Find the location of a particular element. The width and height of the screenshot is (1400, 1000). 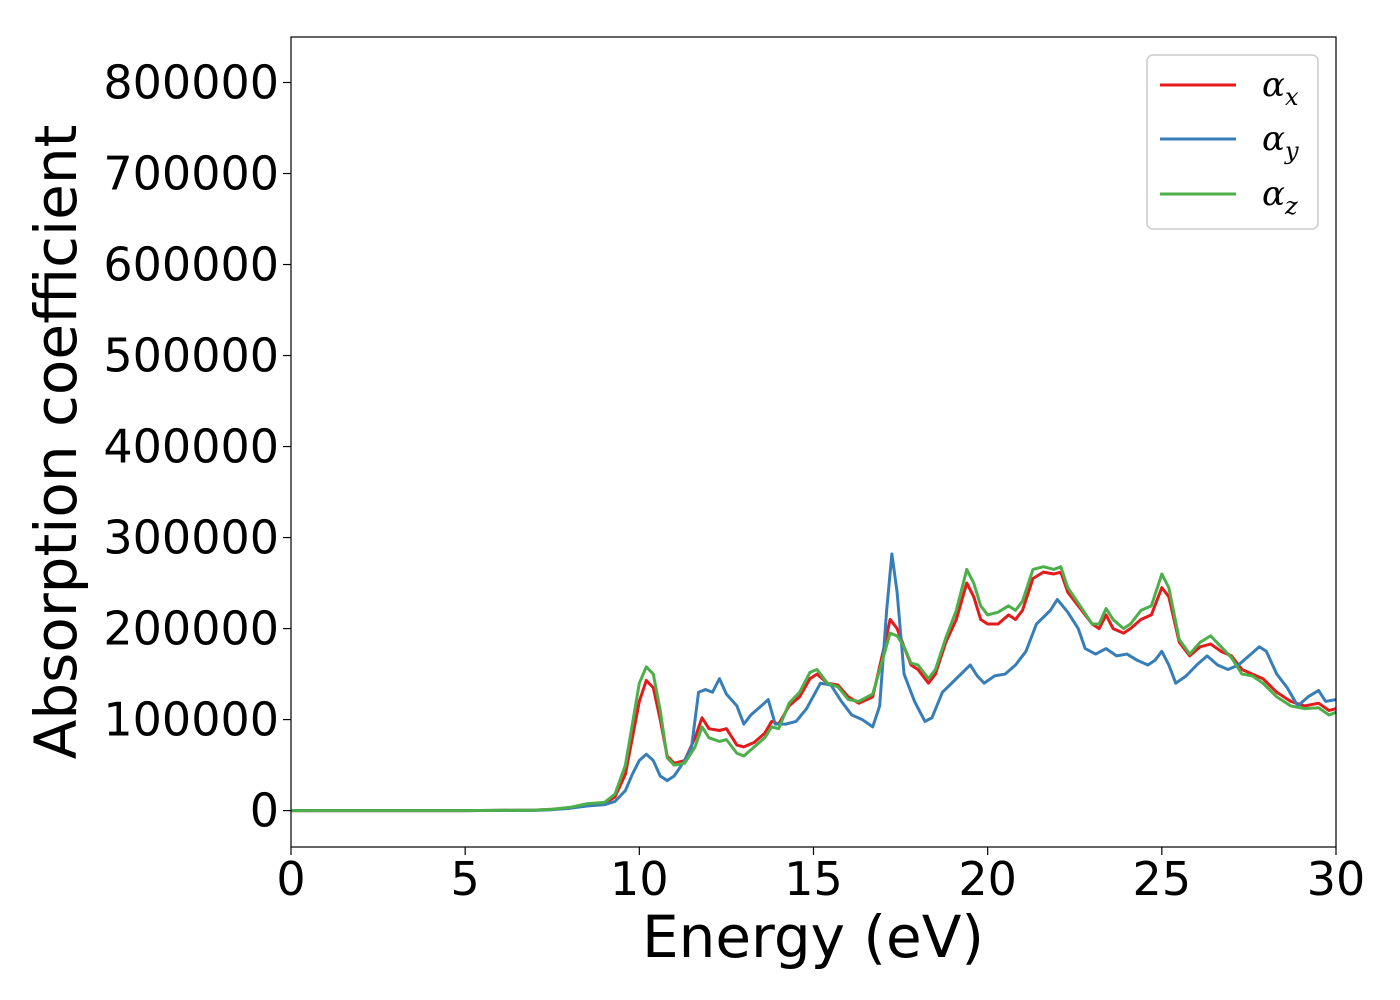

legend-label-z: αz is located at coordinates (1280, 197).